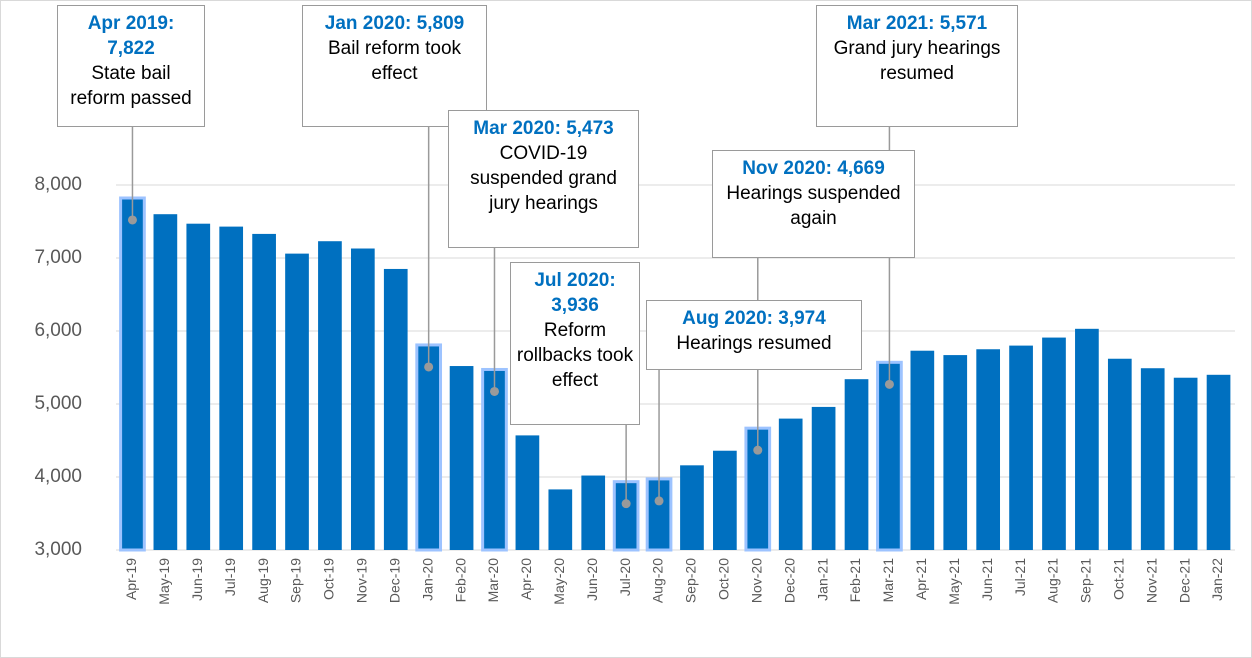 This screenshot has width=1252, height=658. I want to click on x-tick-label: Aug-20, so click(658, 580).